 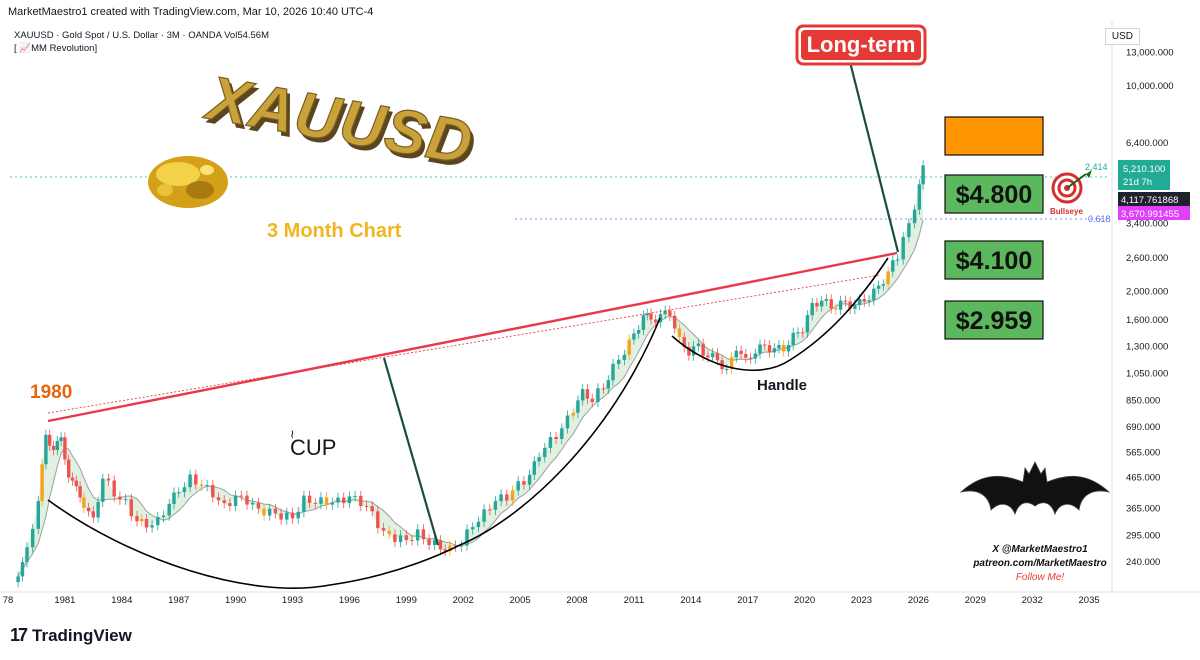 I want to click on indicator-legend: [ 📈MM Revolution], so click(x=56, y=48).